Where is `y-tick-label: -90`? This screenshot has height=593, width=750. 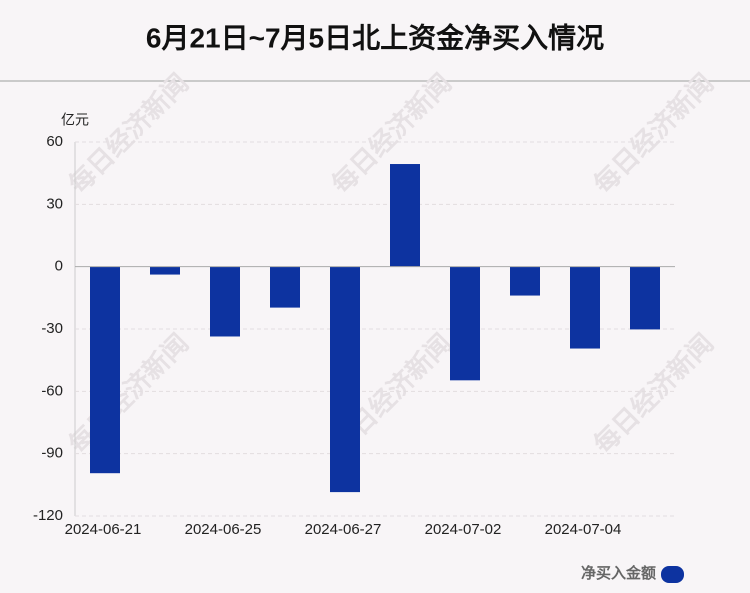
y-tick-label: -90 is located at coordinates (52, 453).